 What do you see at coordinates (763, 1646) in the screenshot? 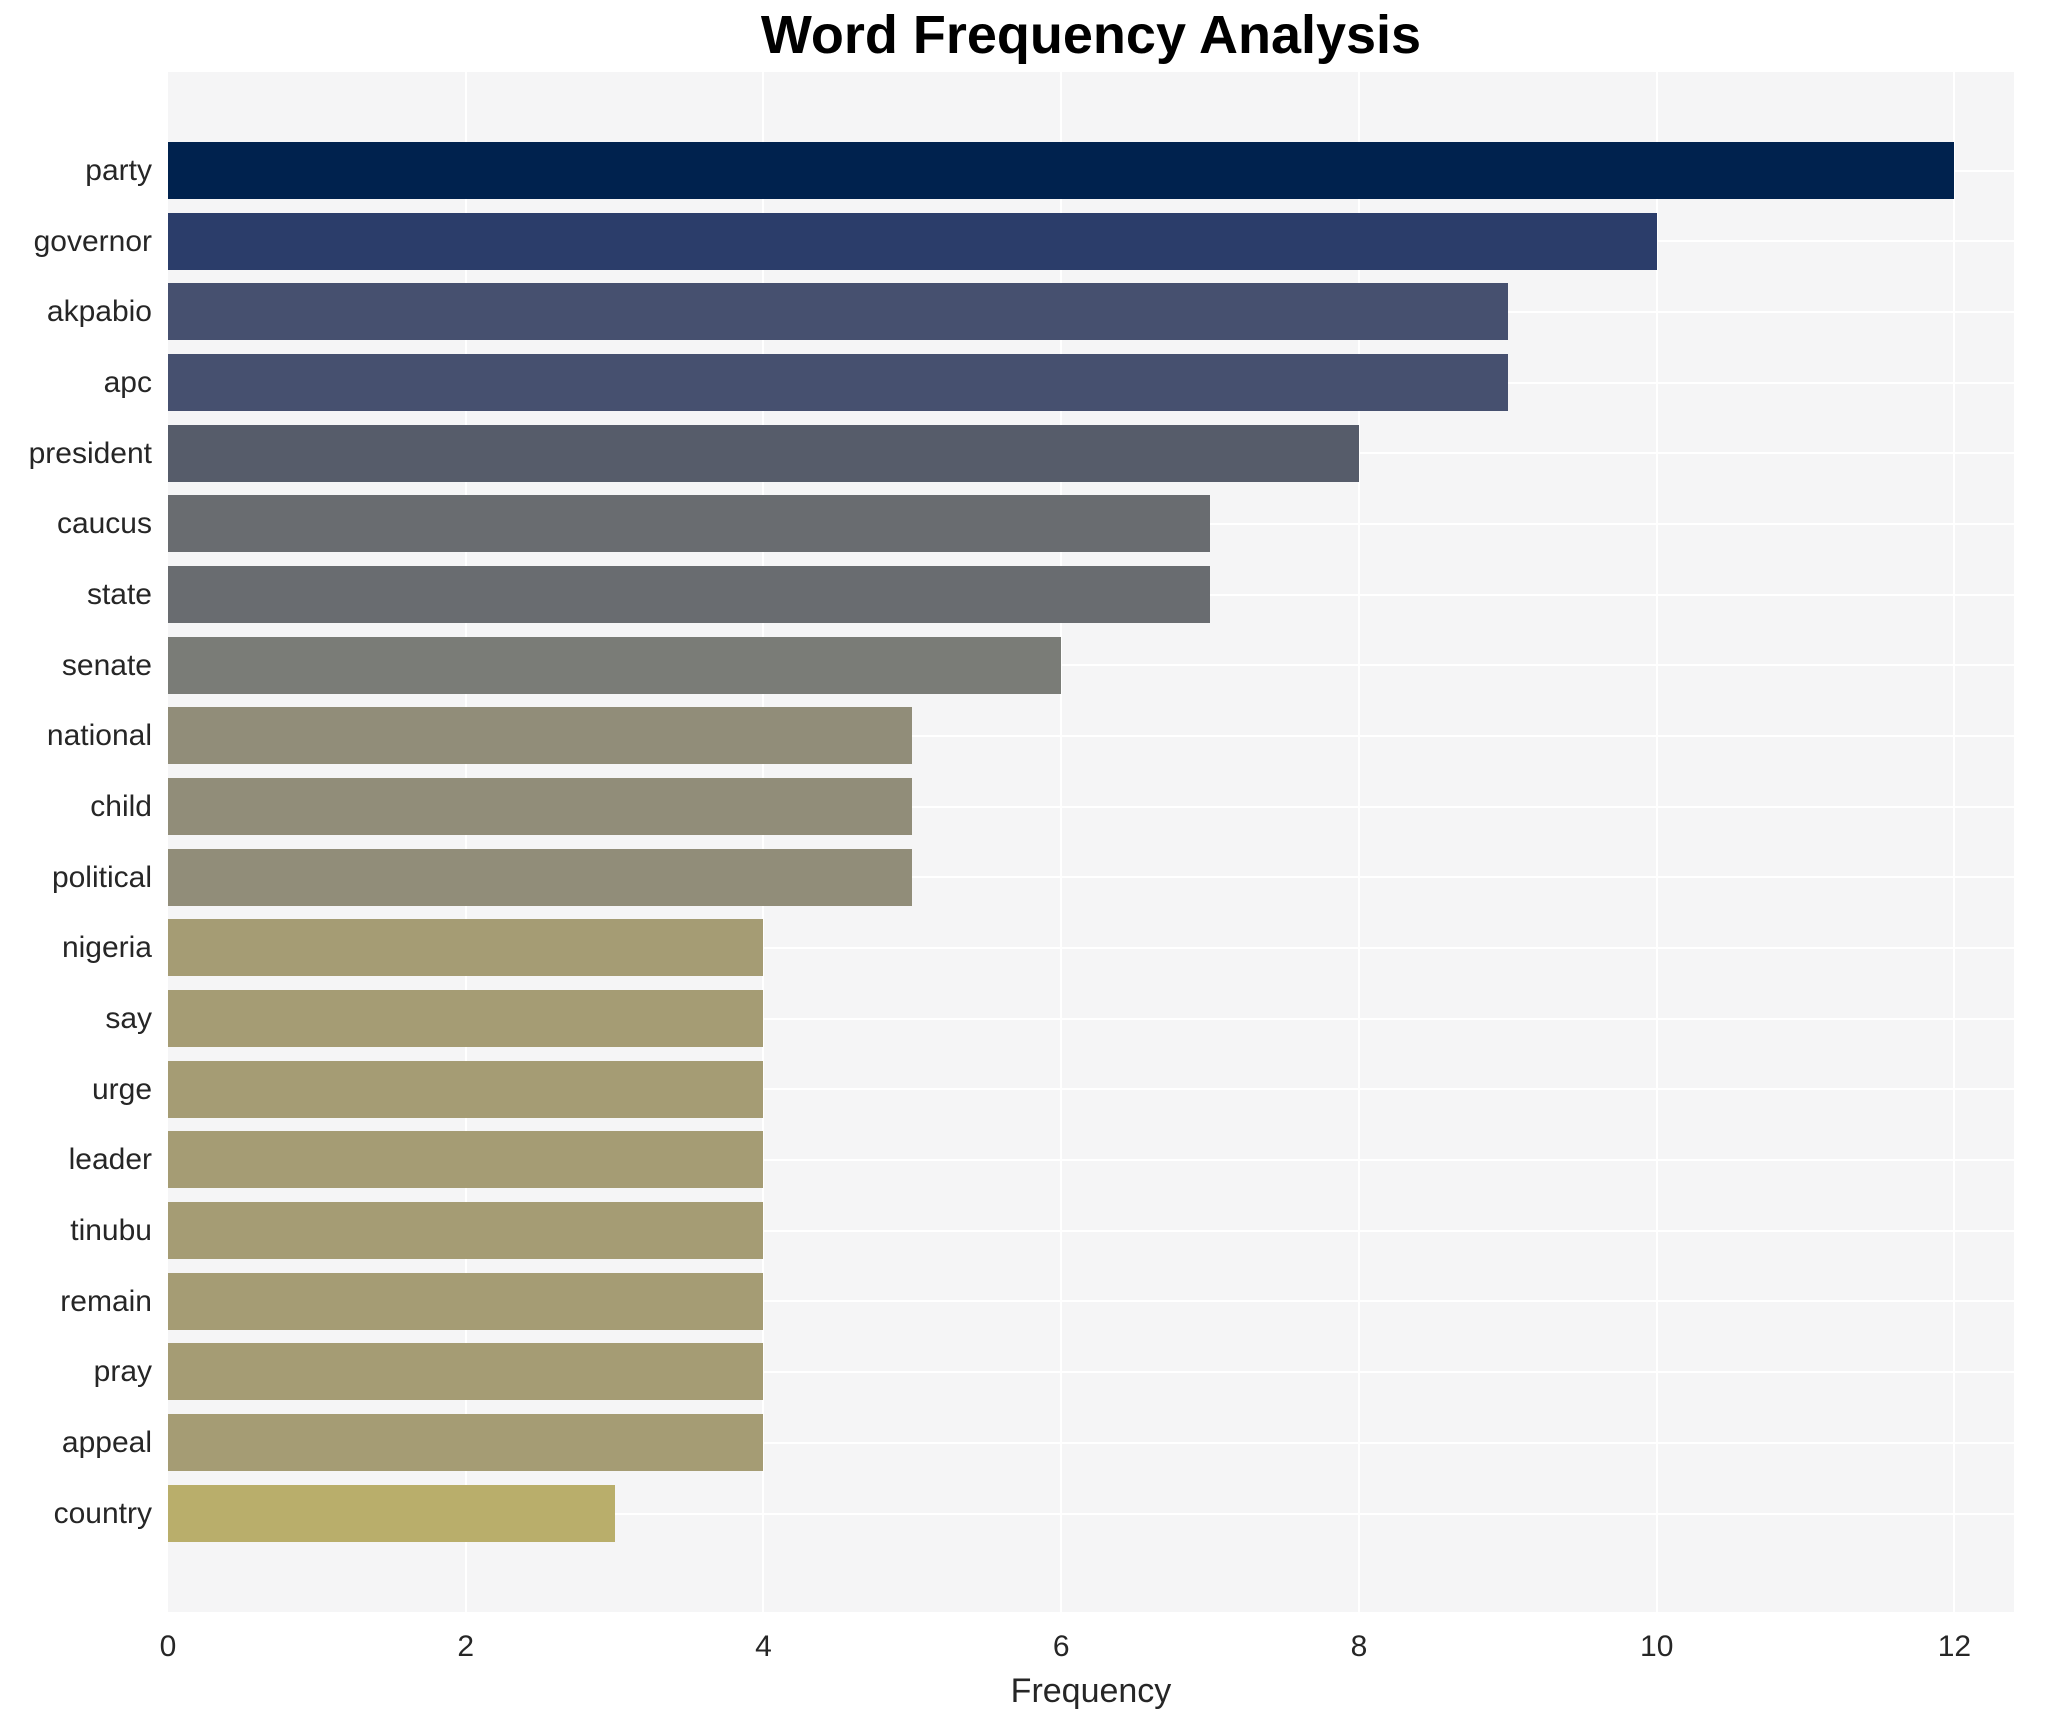
I see `x-tick-4: 4` at bounding box center [763, 1646].